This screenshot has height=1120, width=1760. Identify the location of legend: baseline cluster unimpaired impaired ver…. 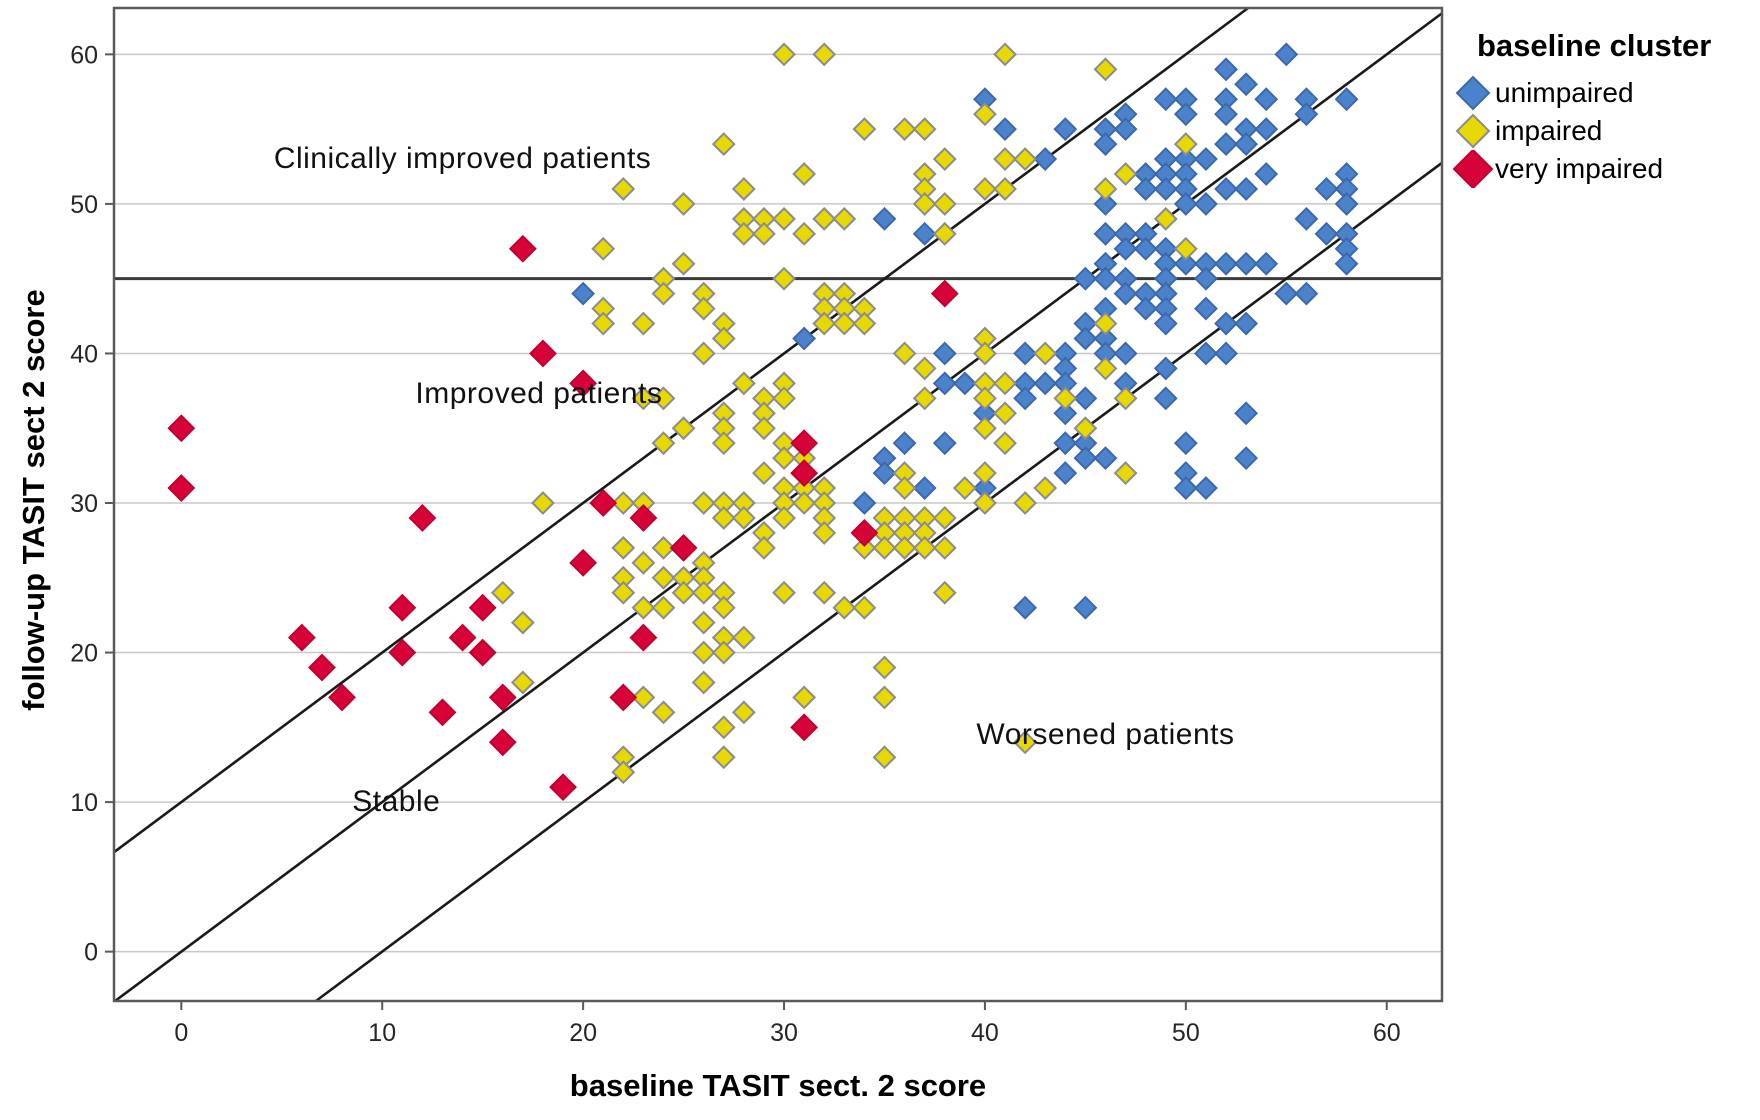
(1602, 108).